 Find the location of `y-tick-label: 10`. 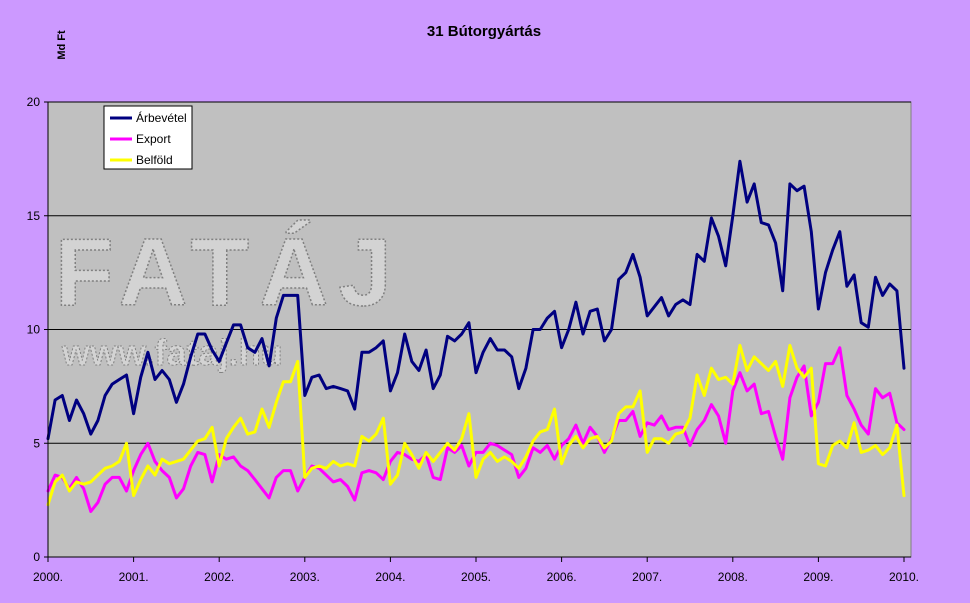

y-tick-label: 10 is located at coordinates (34, 330).